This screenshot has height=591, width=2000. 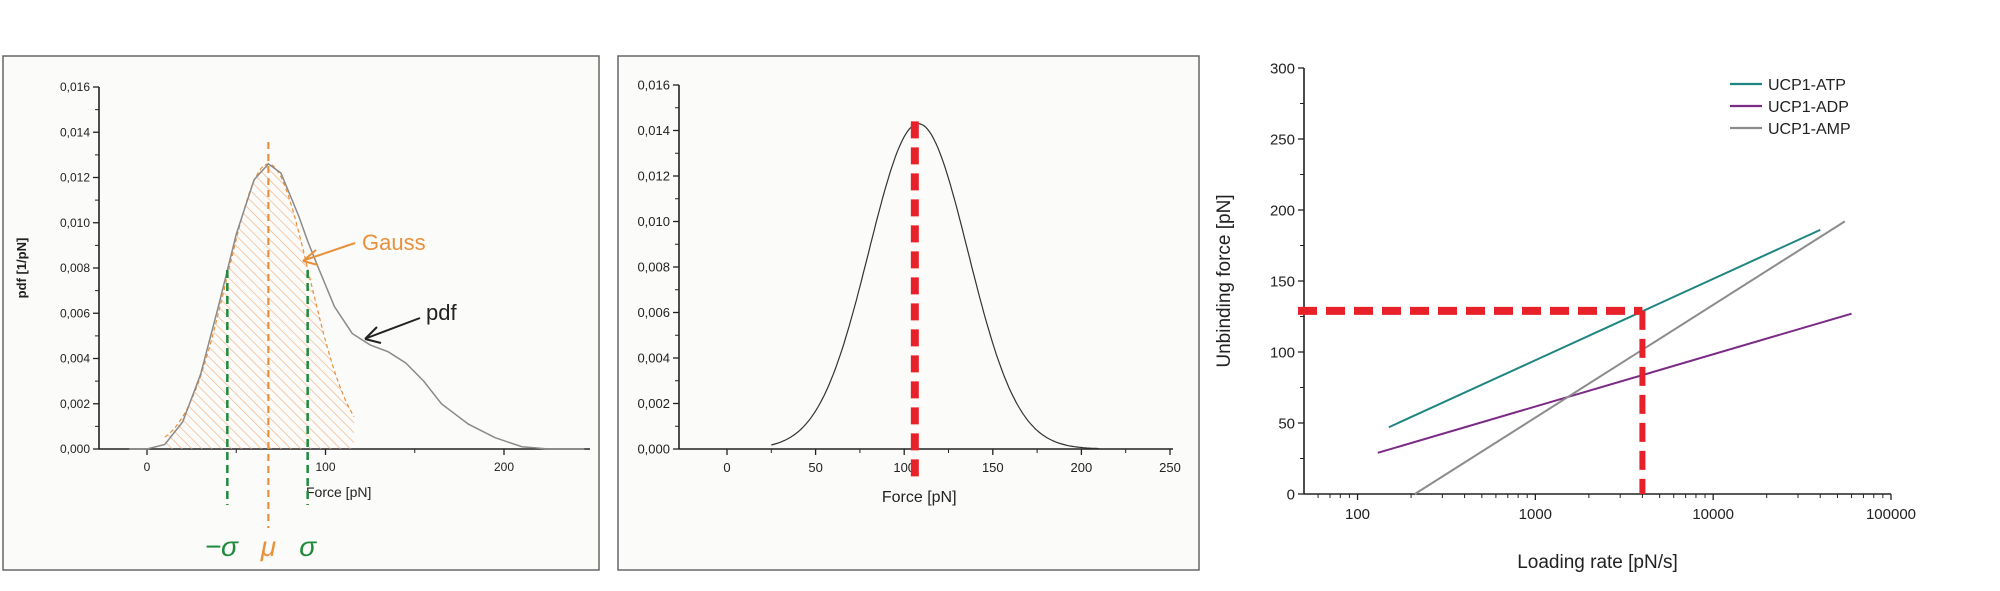 I want to click on series-line-ucp1-amp, so click(x=1630, y=357).